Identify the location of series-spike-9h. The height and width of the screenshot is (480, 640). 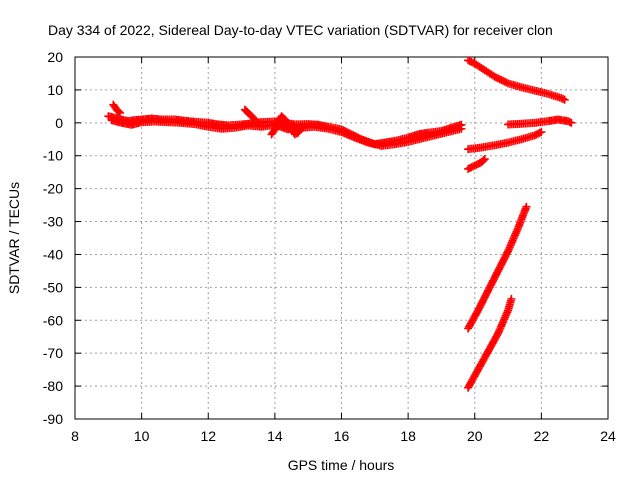
(116, 108).